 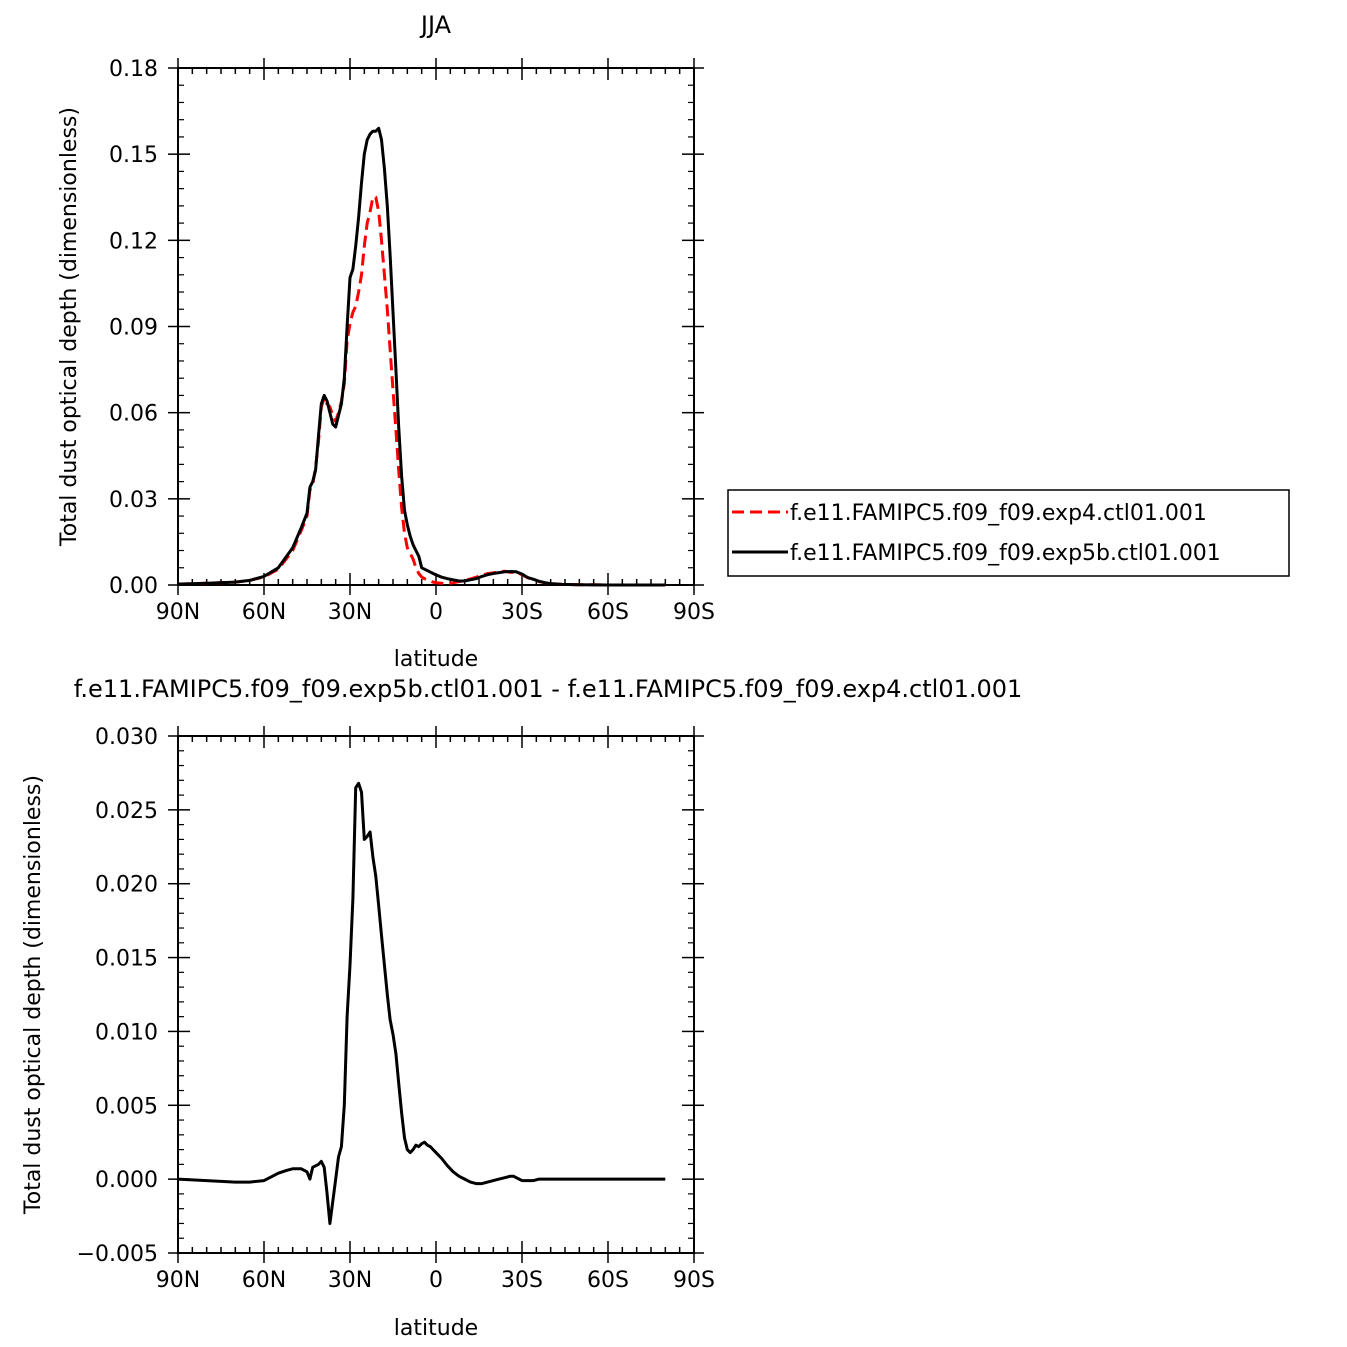 I want to click on y-tick-label: 0.03, so click(x=133, y=500).